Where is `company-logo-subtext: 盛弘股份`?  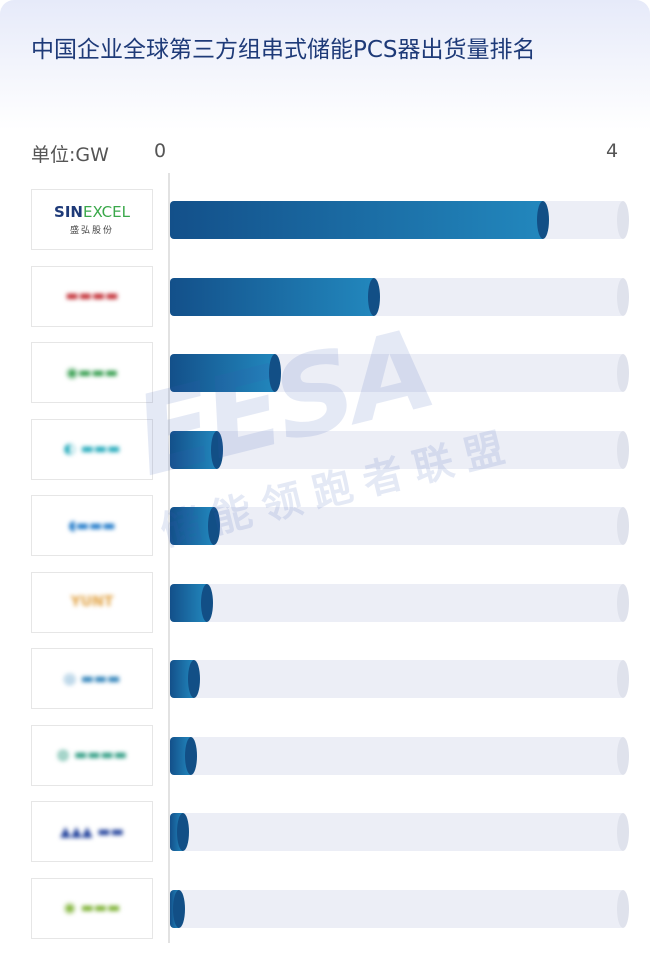 company-logo-subtext: 盛弘股份 is located at coordinates (91, 231).